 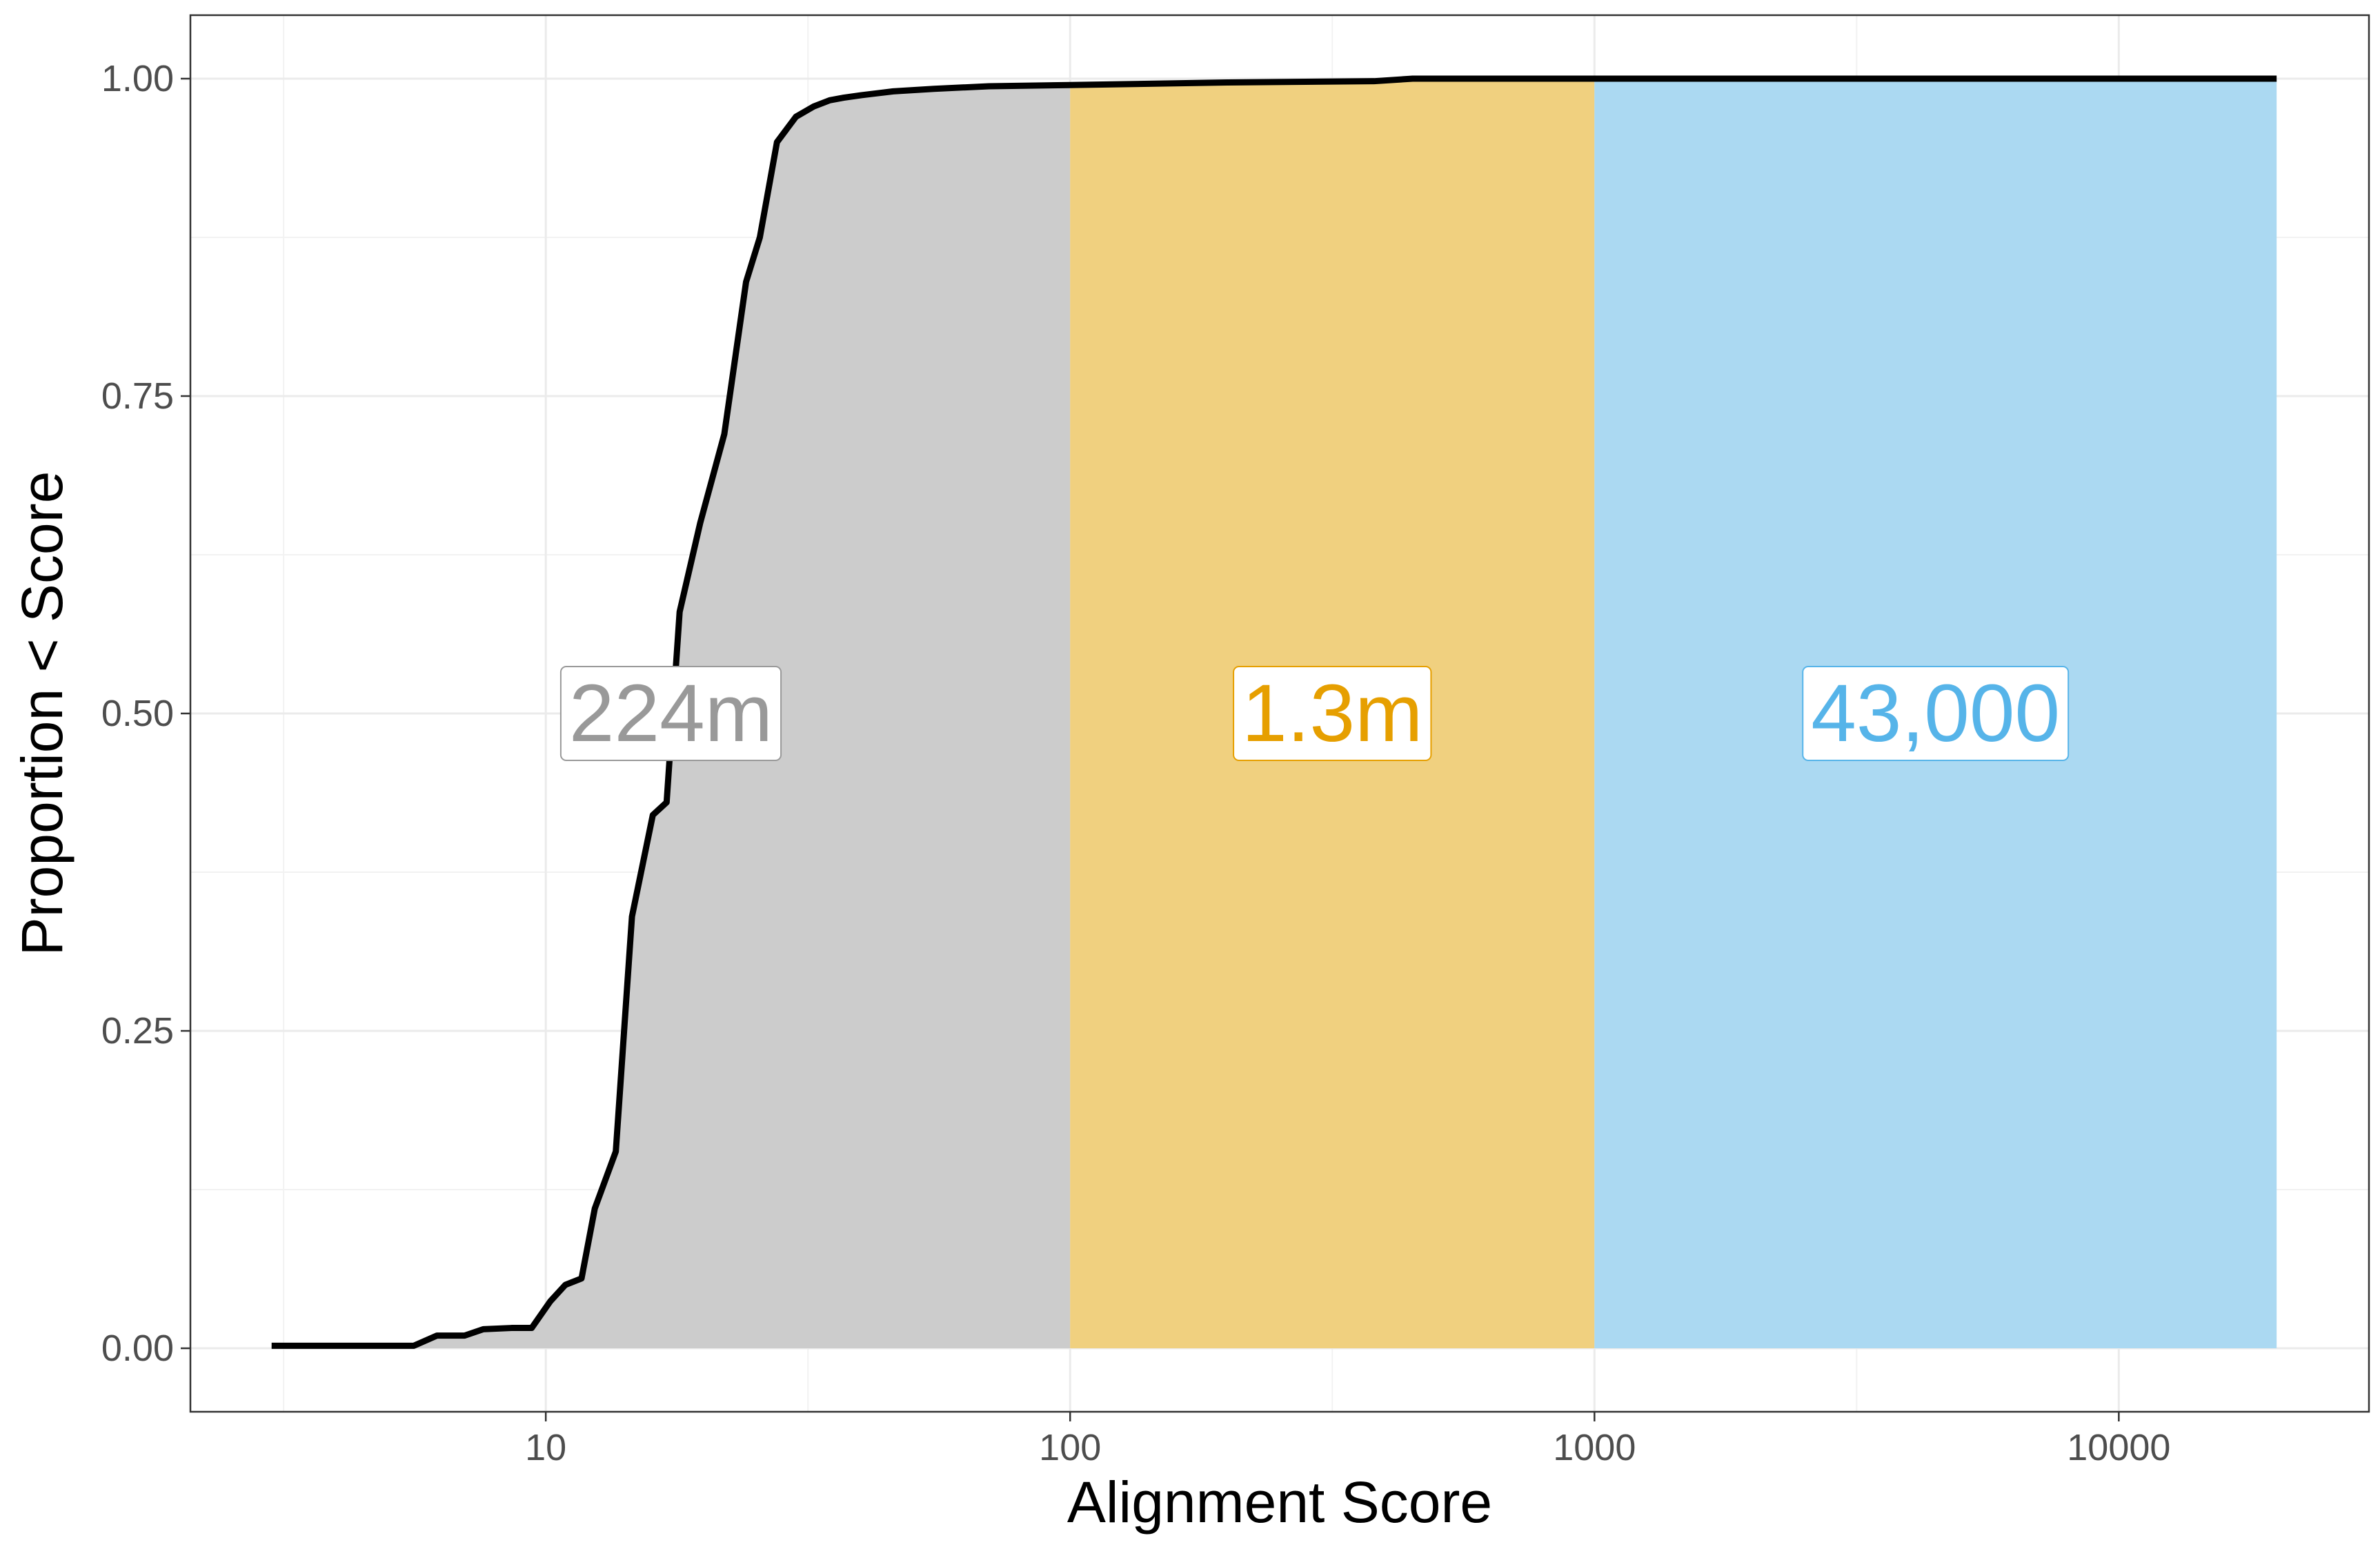 I want to click on y-tick-label: 0.50, so click(x=137, y=713).